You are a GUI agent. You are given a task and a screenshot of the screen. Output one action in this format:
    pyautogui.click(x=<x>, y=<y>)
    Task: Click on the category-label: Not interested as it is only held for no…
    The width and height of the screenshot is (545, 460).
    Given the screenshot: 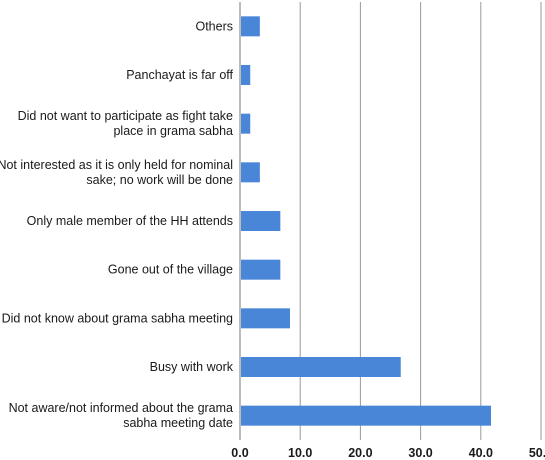 What is the action you would take?
    pyautogui.click(x=116, y=165)
    